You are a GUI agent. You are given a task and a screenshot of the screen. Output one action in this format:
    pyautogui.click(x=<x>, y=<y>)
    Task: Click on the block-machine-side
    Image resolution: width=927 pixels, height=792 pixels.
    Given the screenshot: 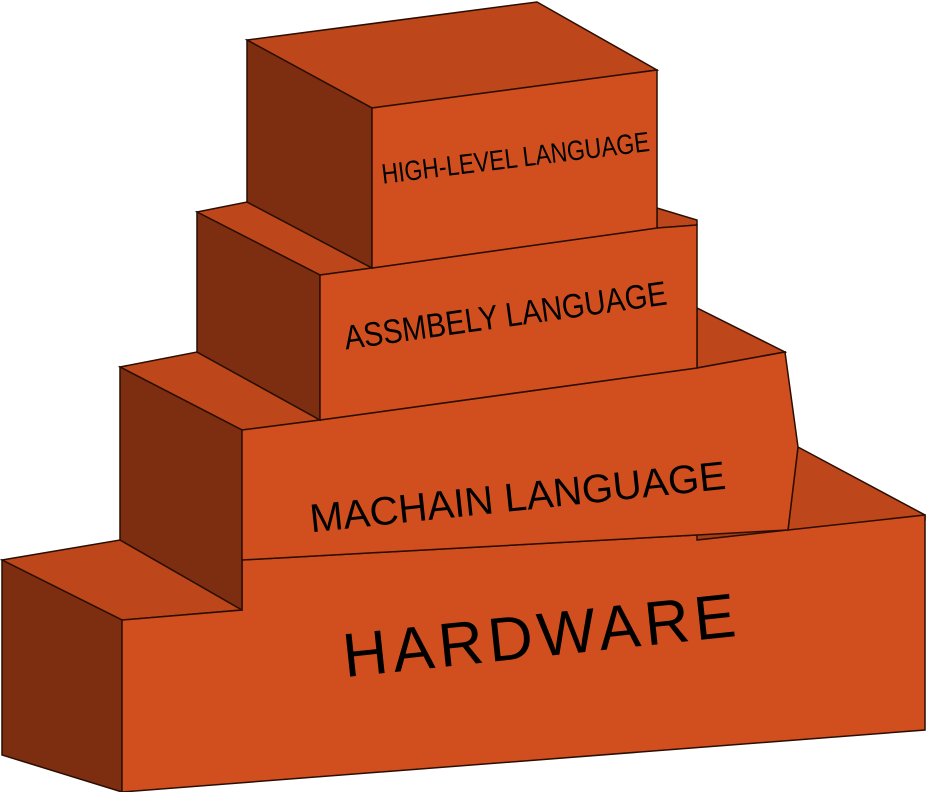 What is the action you would take?
    pyautogui.click(x=181, y=488)
    